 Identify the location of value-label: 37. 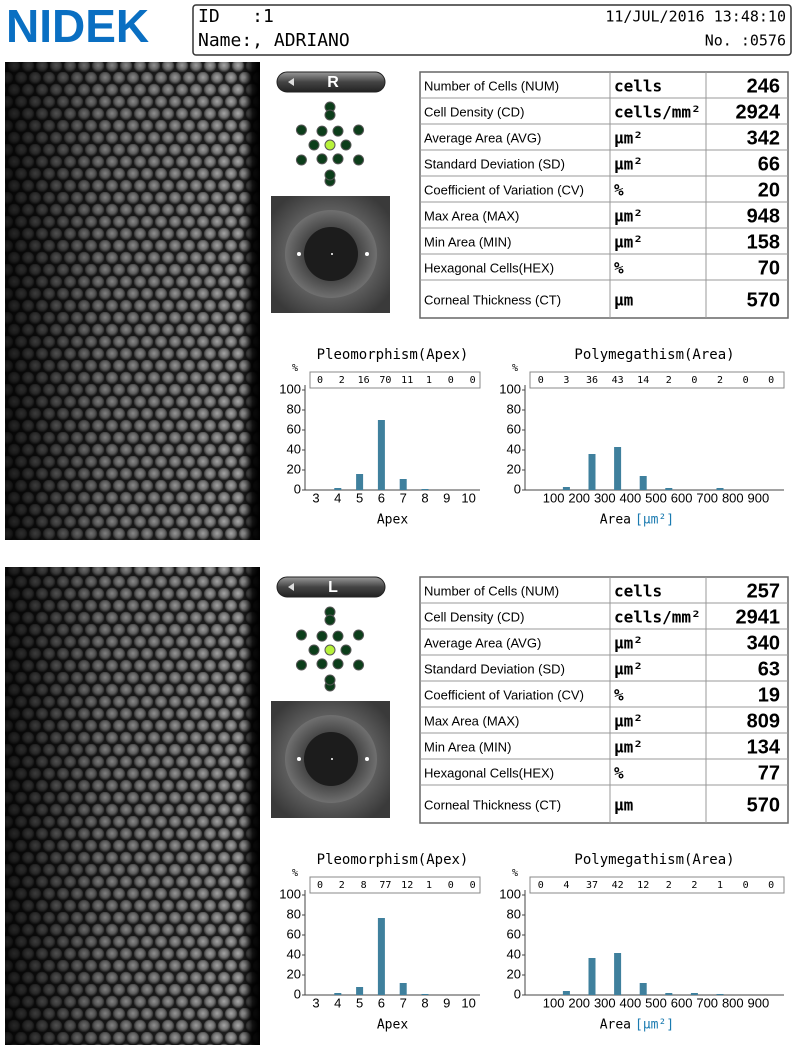
(592, 885).